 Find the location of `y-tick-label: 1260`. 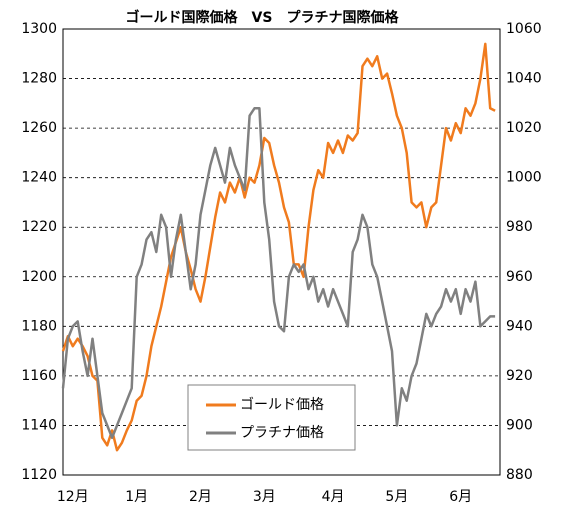

y-tick-label: 1260 is located at coordinates (39, 128).